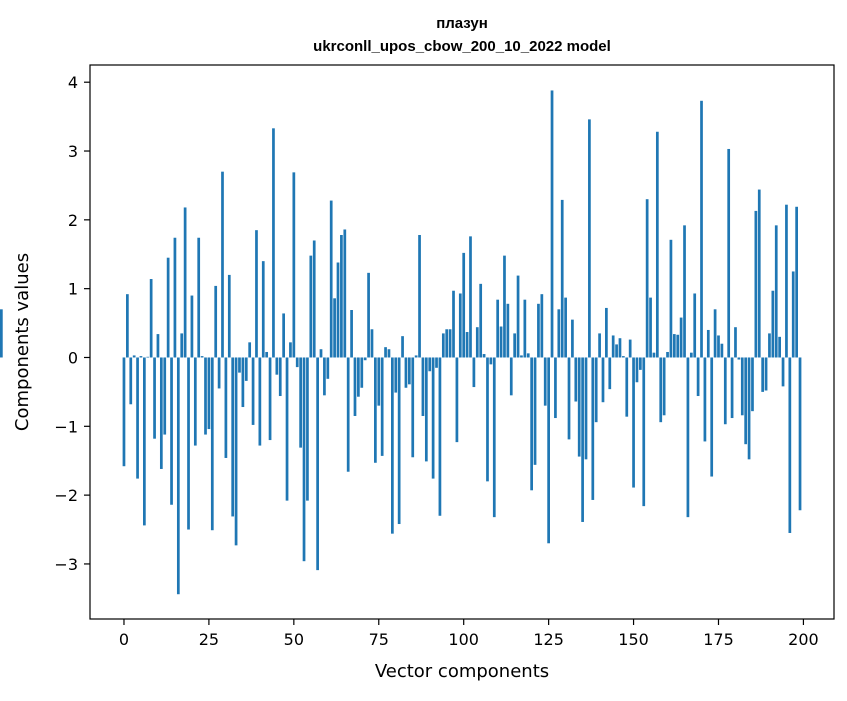 This screenshot has width=847, height=701. Describe the element at coordinates (209, 639) in the screenshot. I see `x-tick-label: 25` at that location.